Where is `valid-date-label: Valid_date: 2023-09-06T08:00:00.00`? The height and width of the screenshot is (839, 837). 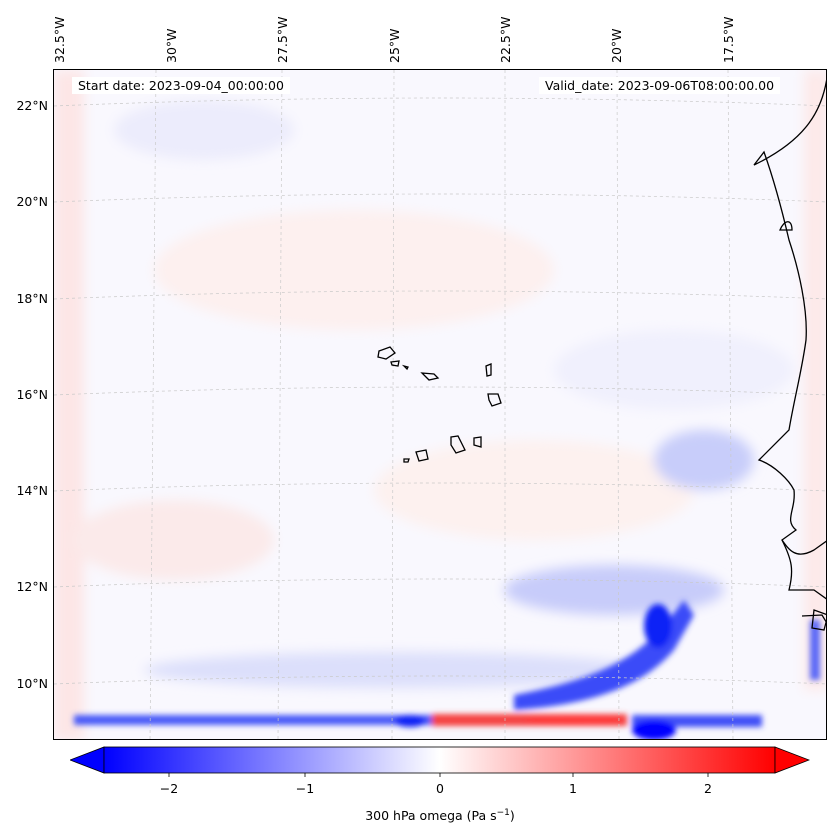 valid-date-label: Valid_date: 2023-09-06T08:00:00.00 is located at coordinates (660, 85).